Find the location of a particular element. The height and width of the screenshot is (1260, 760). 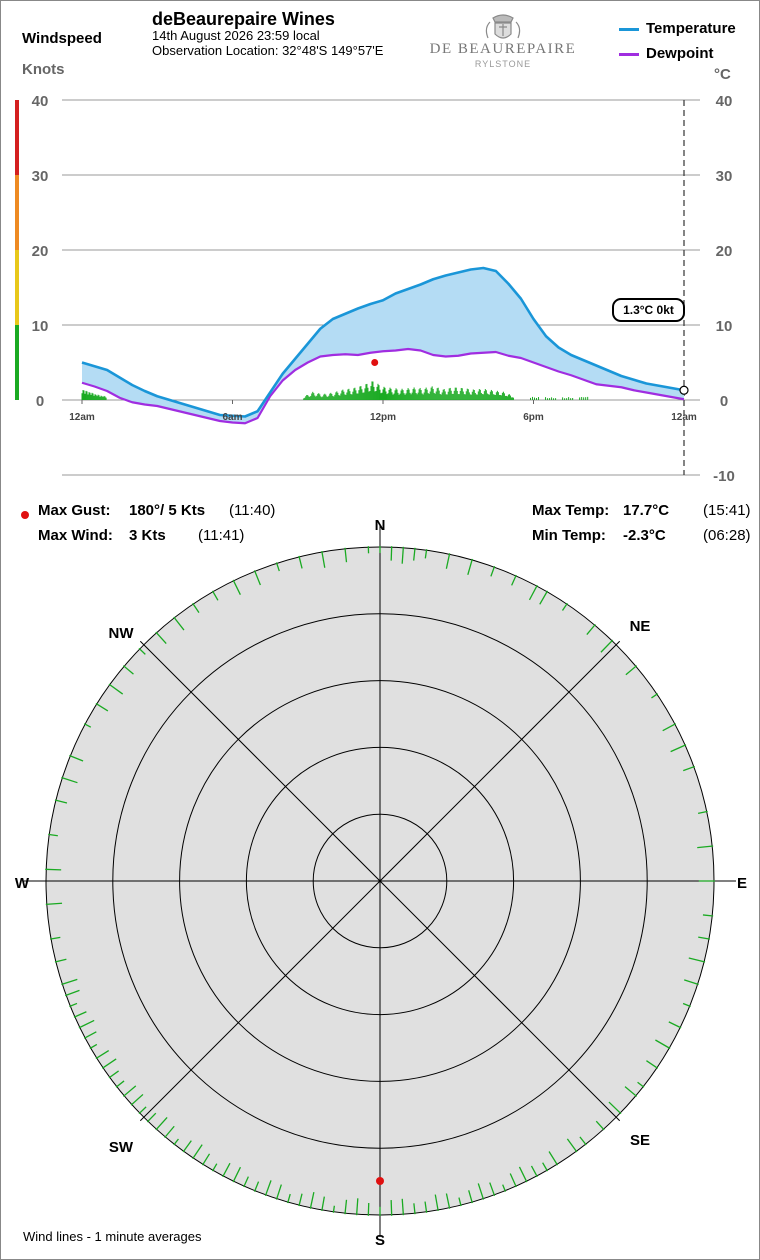

wind-scale-color-bar is located at coordinates (17, 250).